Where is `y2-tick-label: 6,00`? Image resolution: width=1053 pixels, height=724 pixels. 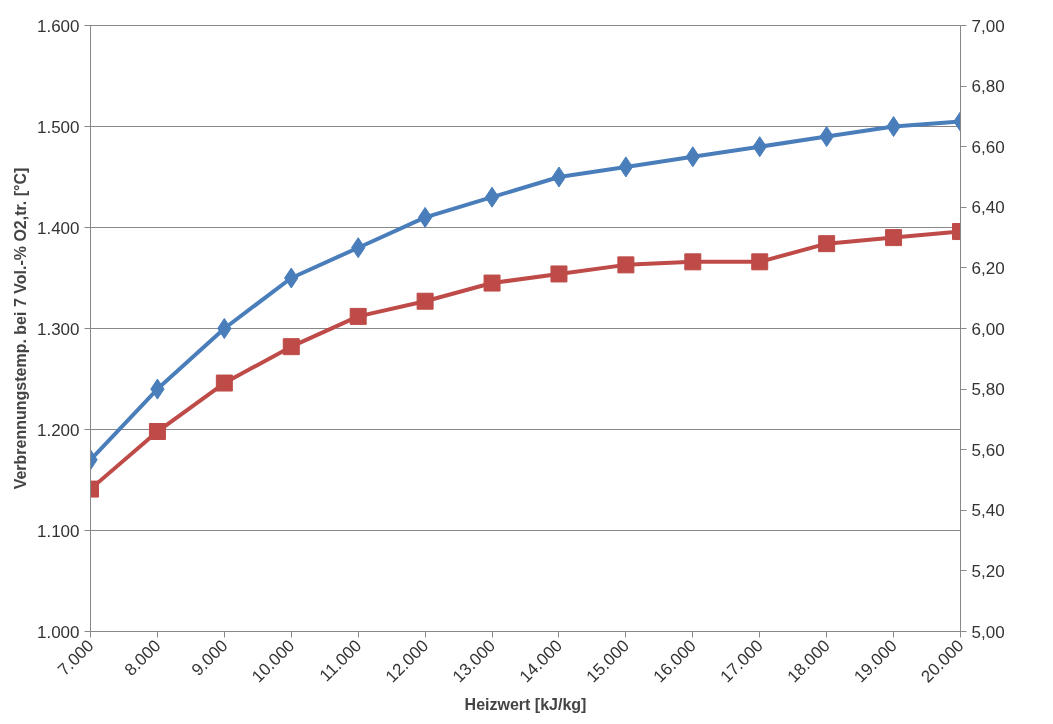 y2-tick-label: 6,00 is located at coordinates (988, 329).